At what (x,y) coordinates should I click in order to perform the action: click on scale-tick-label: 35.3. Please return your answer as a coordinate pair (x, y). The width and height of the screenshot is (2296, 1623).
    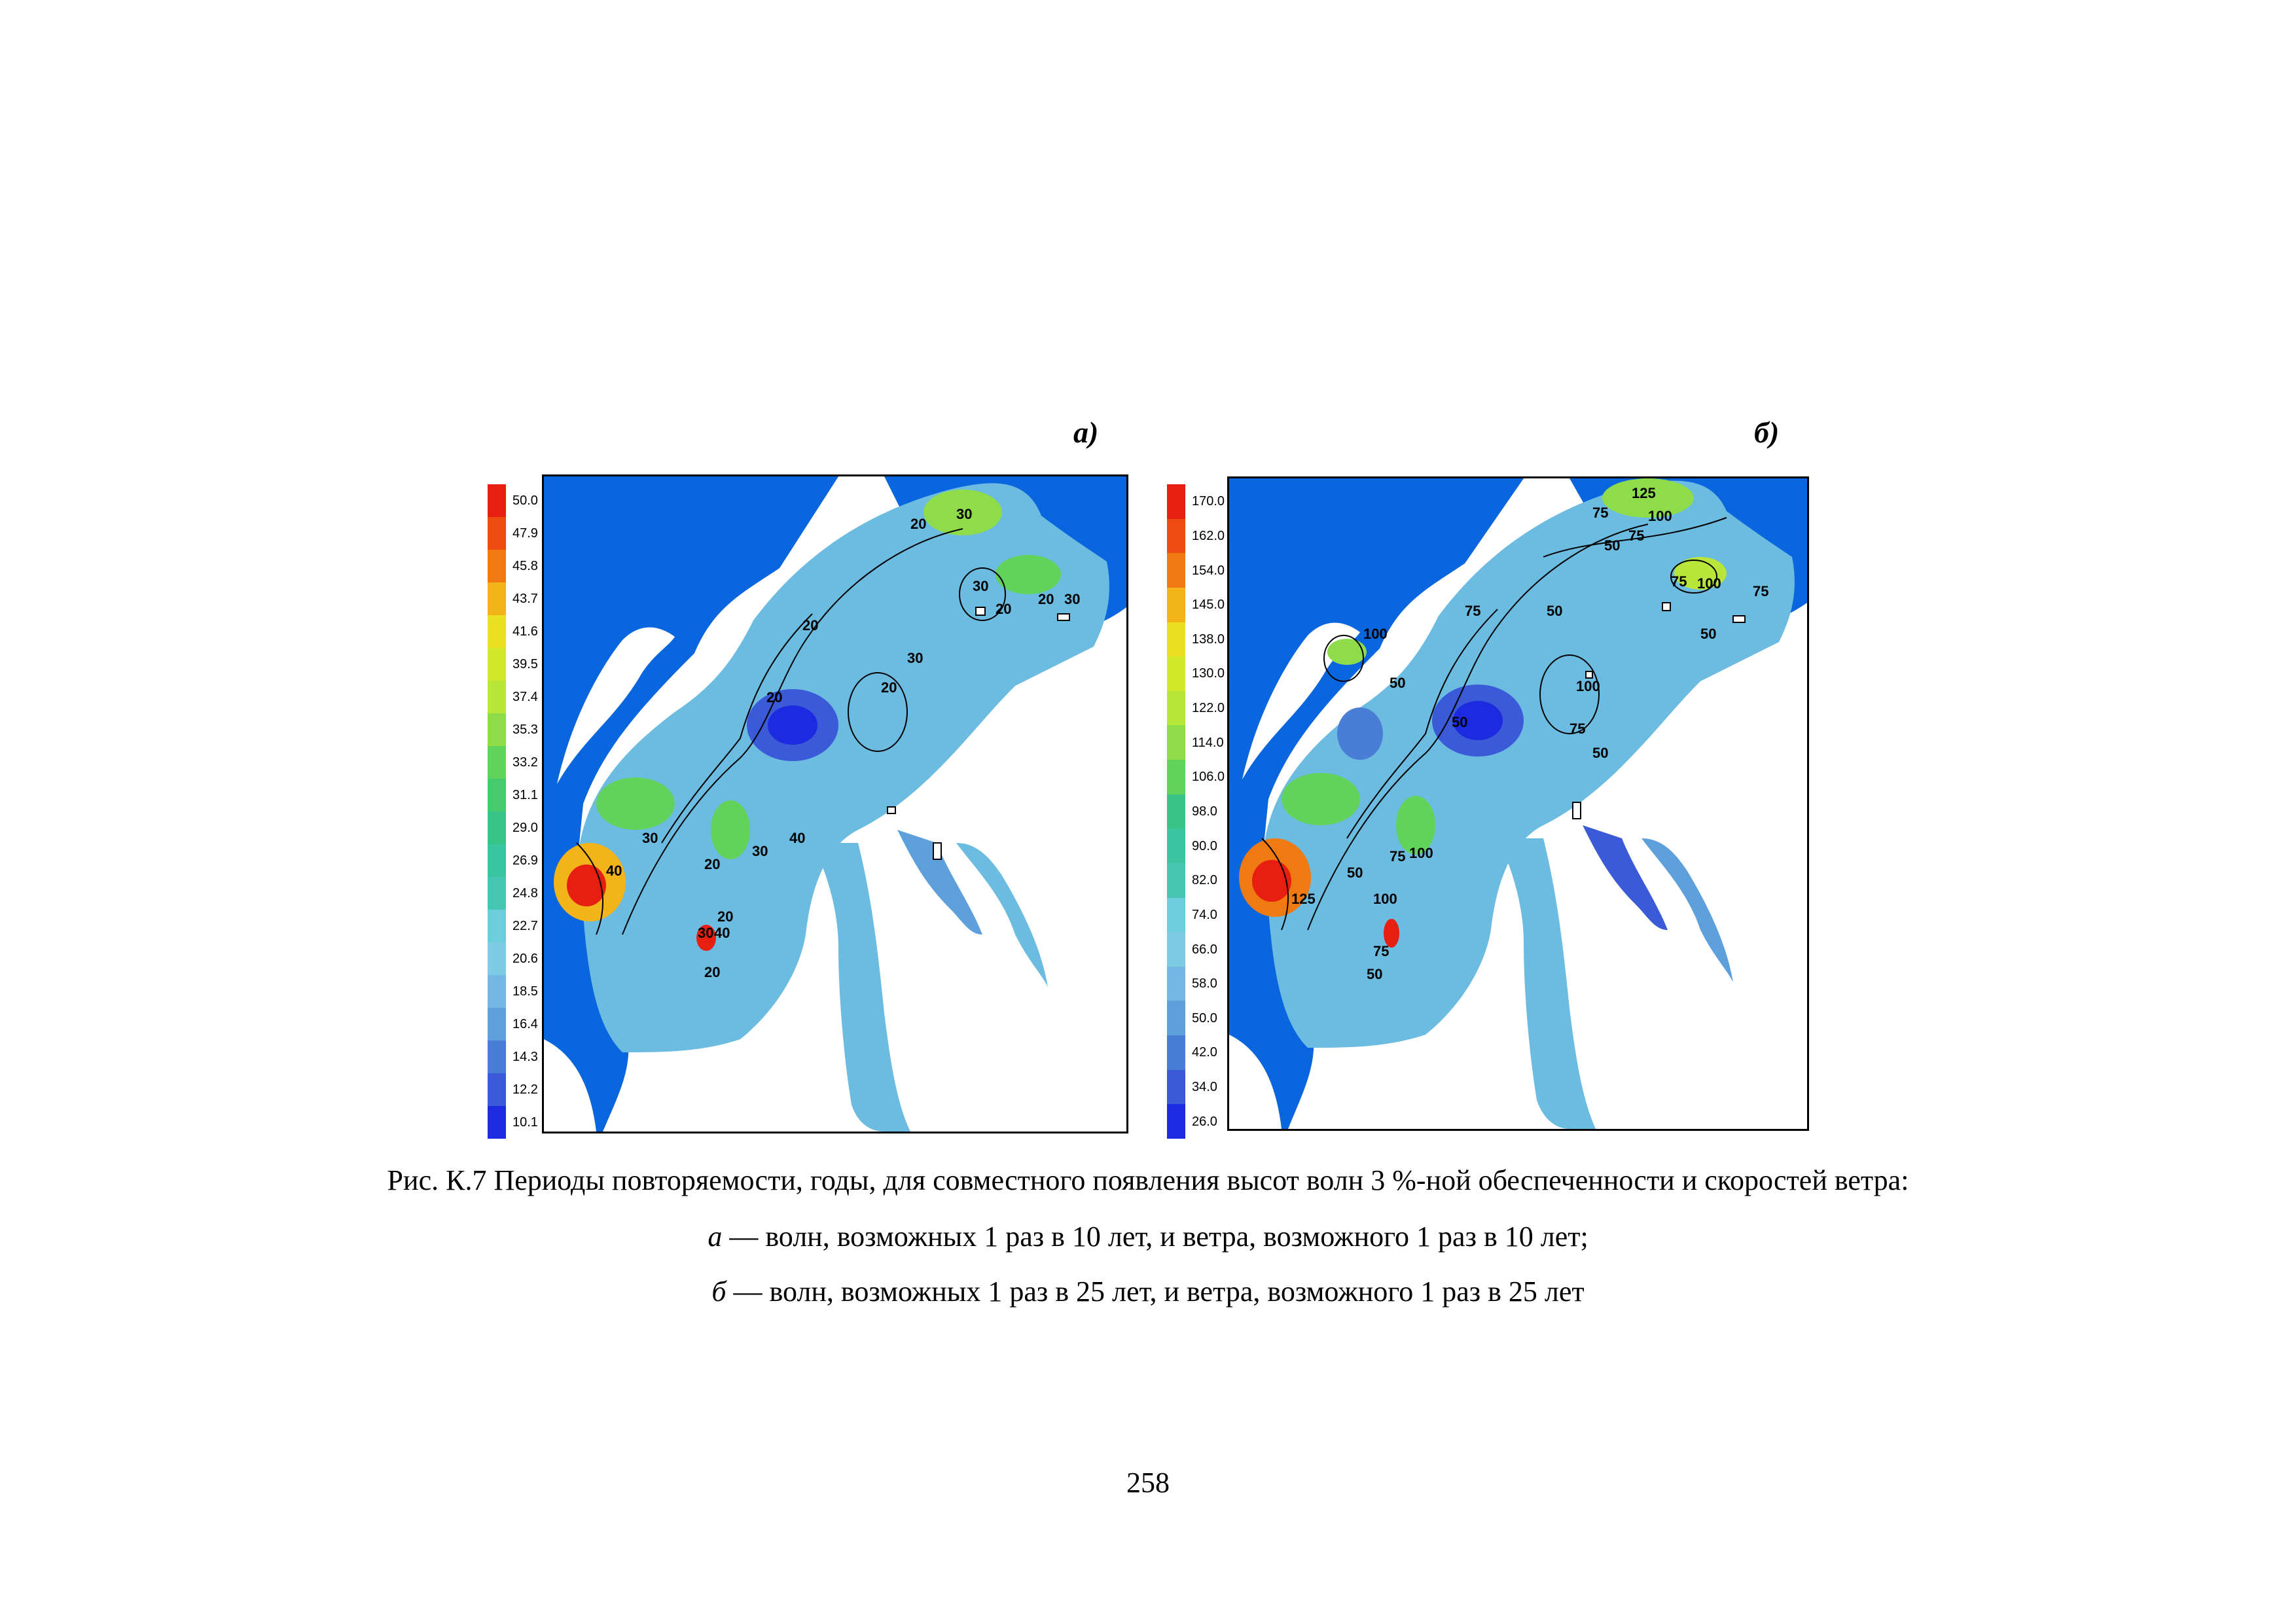
    Looking at the image, I should click on (525, 730).